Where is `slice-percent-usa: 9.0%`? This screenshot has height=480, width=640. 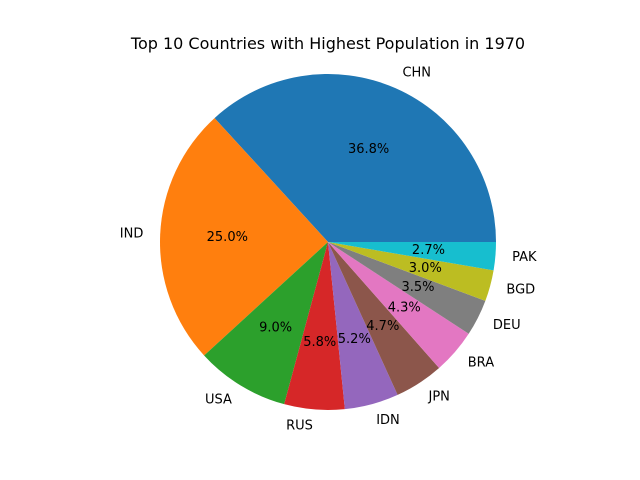
slice-percent-usa: 9.0% is located at coordinates (275, 328).